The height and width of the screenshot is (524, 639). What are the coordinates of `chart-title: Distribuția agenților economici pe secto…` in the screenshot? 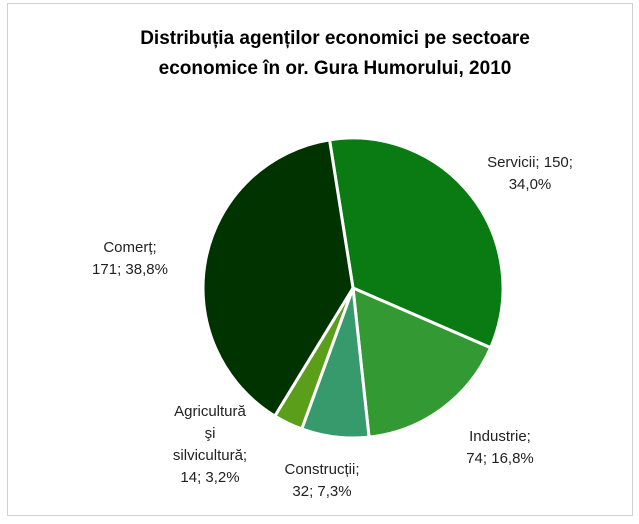 It's located at (335, 53).